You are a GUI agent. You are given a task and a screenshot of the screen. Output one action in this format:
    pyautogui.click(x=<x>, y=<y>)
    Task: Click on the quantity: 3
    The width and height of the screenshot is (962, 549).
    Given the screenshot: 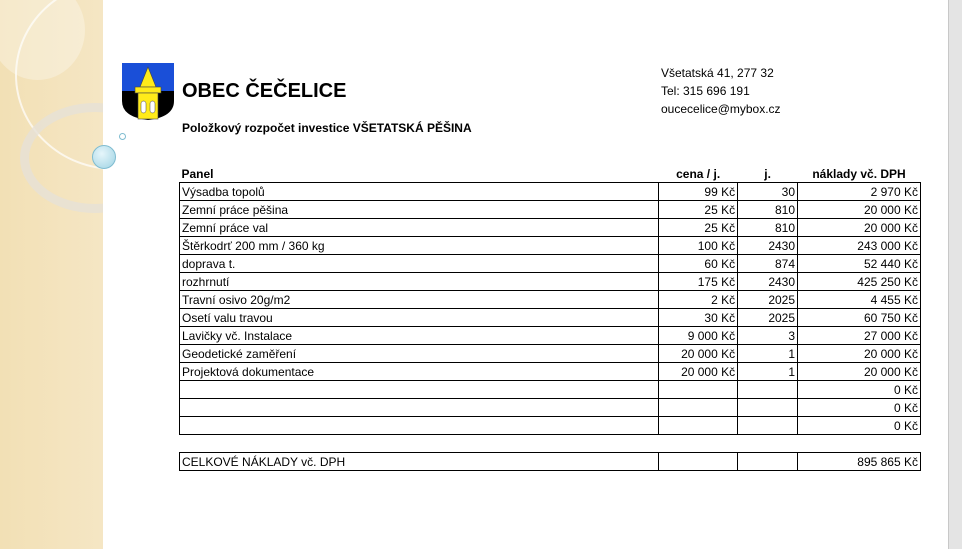 What is the action you would take?
    pyautogui.click(x=768, y=335)
    